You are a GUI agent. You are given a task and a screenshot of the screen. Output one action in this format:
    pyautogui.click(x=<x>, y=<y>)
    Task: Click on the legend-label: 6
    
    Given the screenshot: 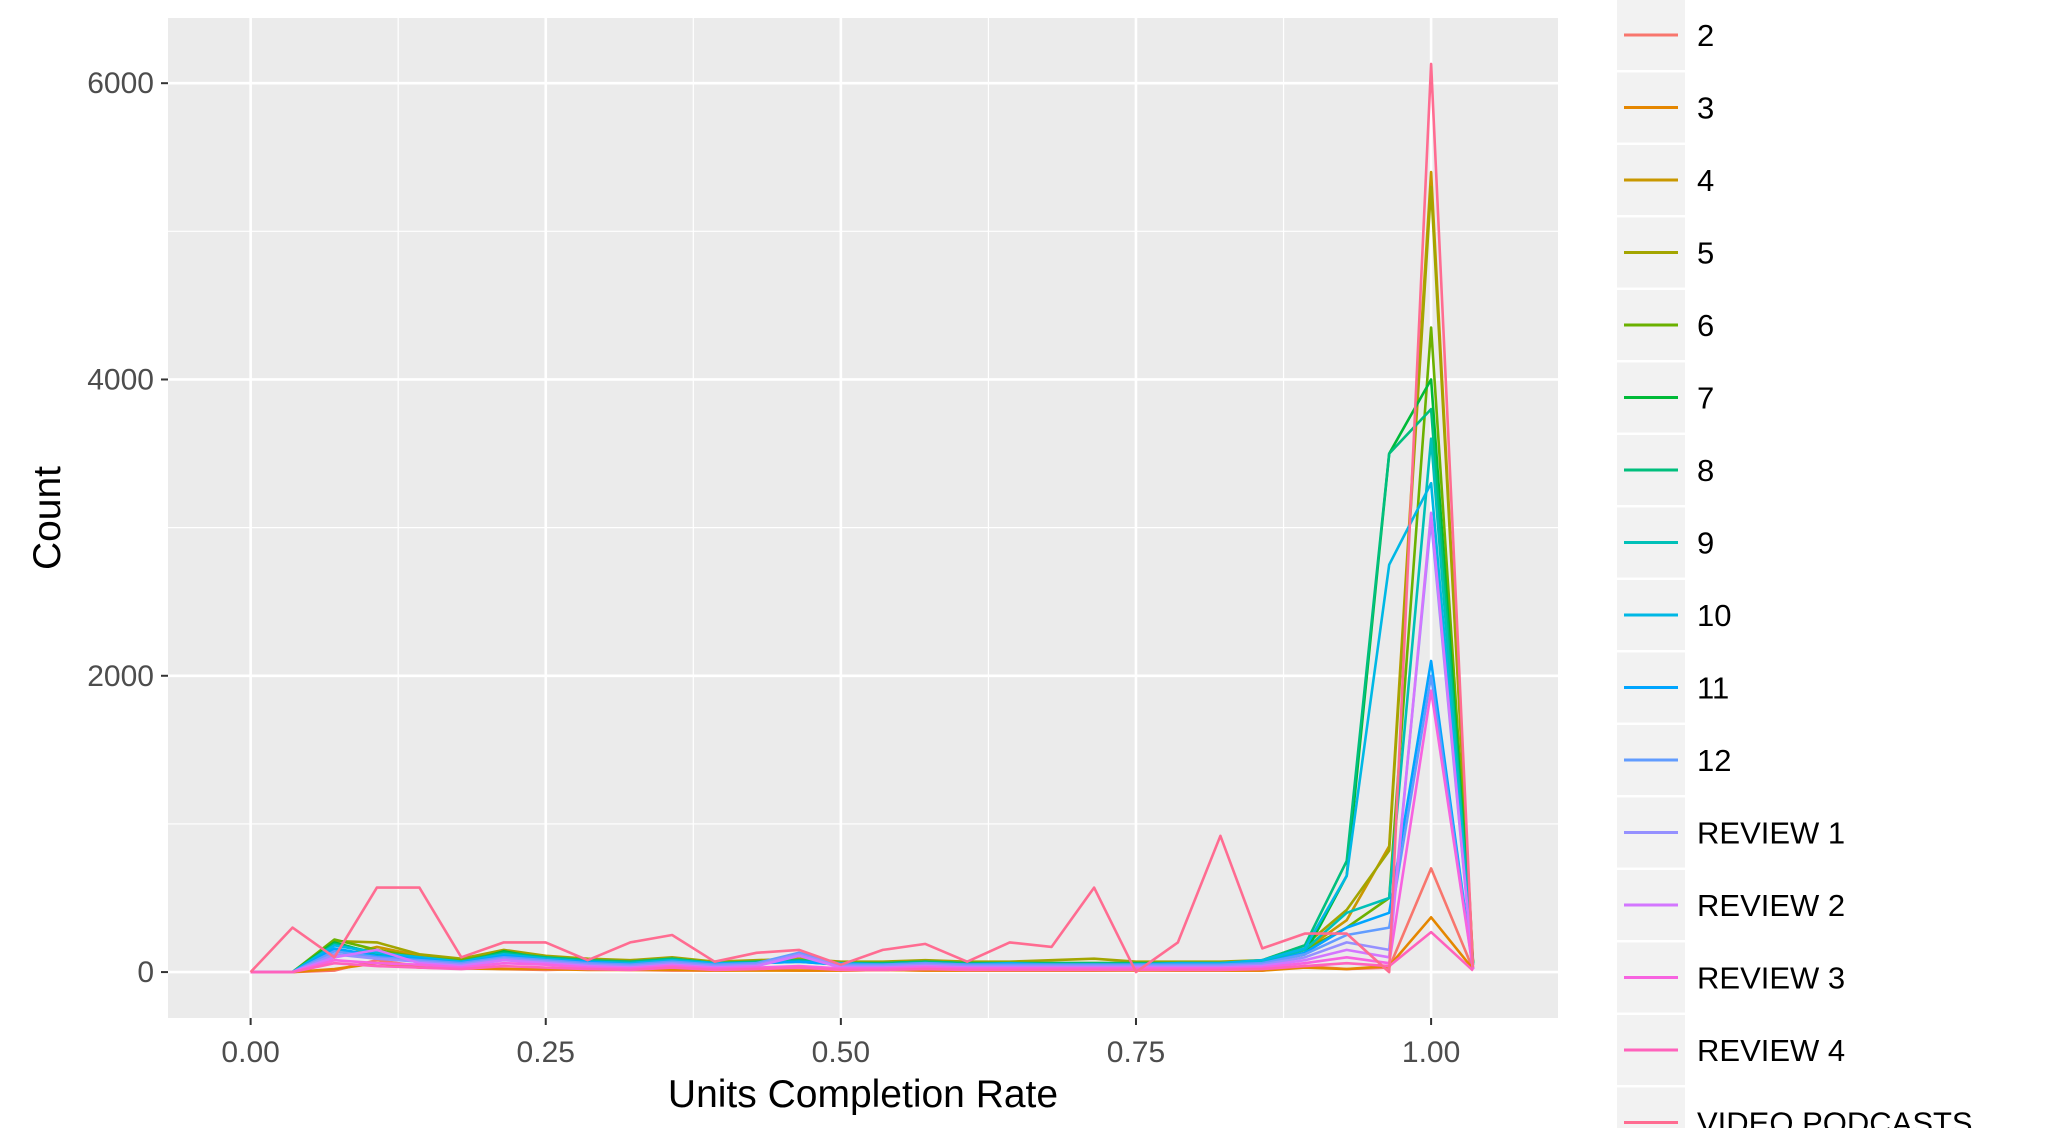 What is the action you would take?
    pyautogui.click(x=1705, y=325)
    